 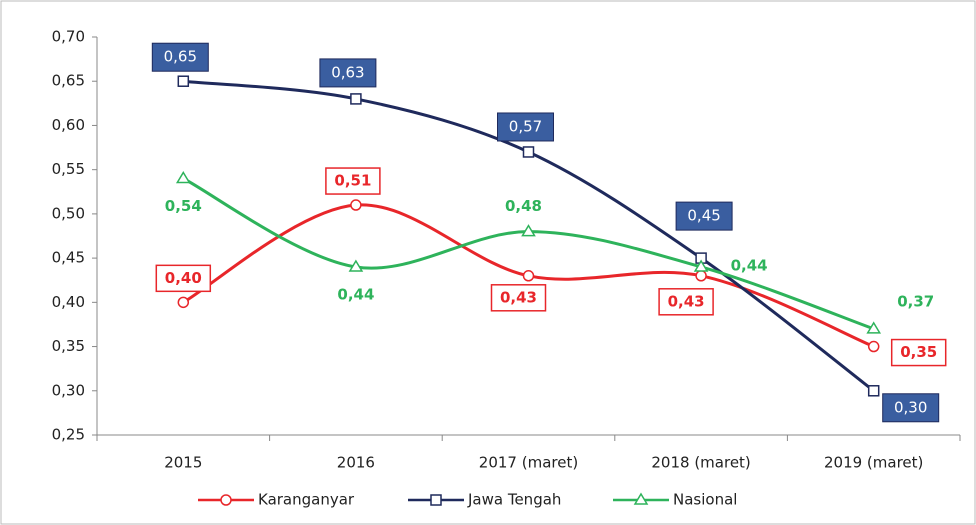 I want to click on data-label: 0,37, so click(x=915, y=301).